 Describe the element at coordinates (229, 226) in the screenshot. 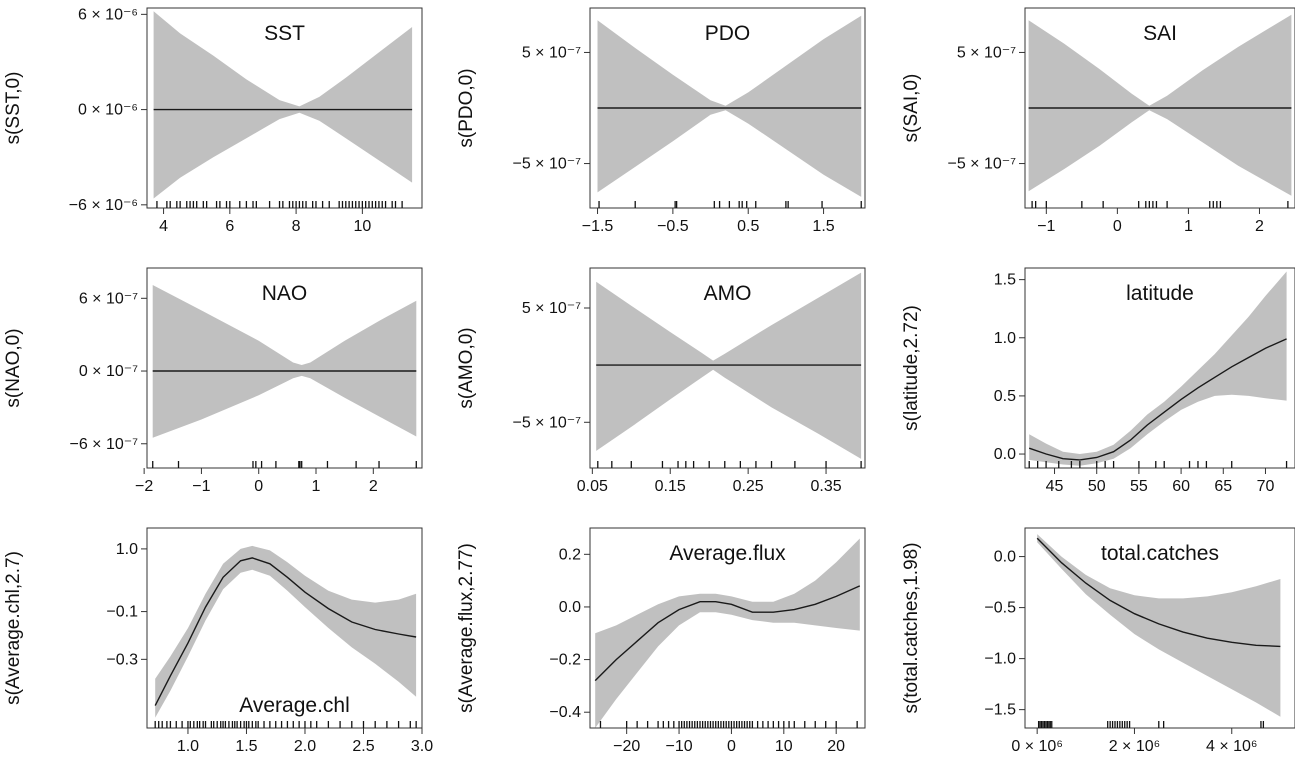

I see `x-tick-label: 6` at that location.